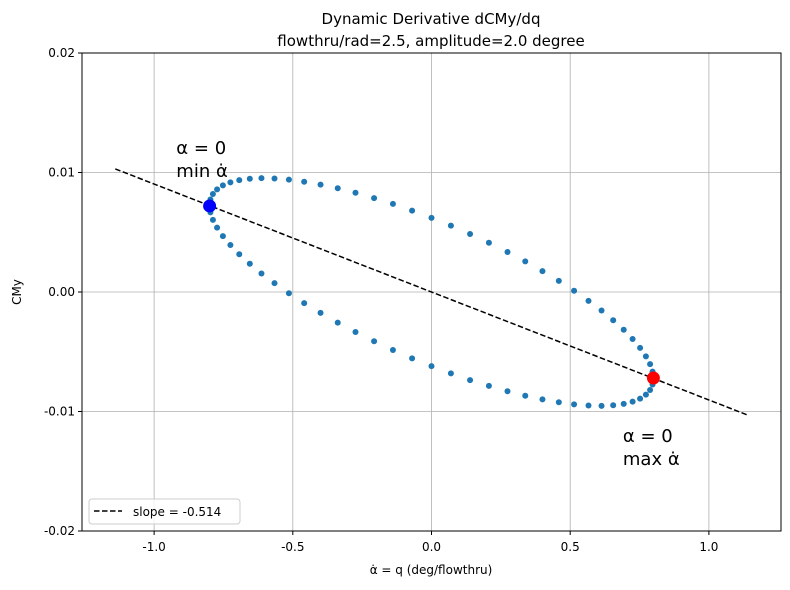  Describe the element at coordinates (153, 547) in the screenshot. I see `x-tick-label: -1.0` at that location.